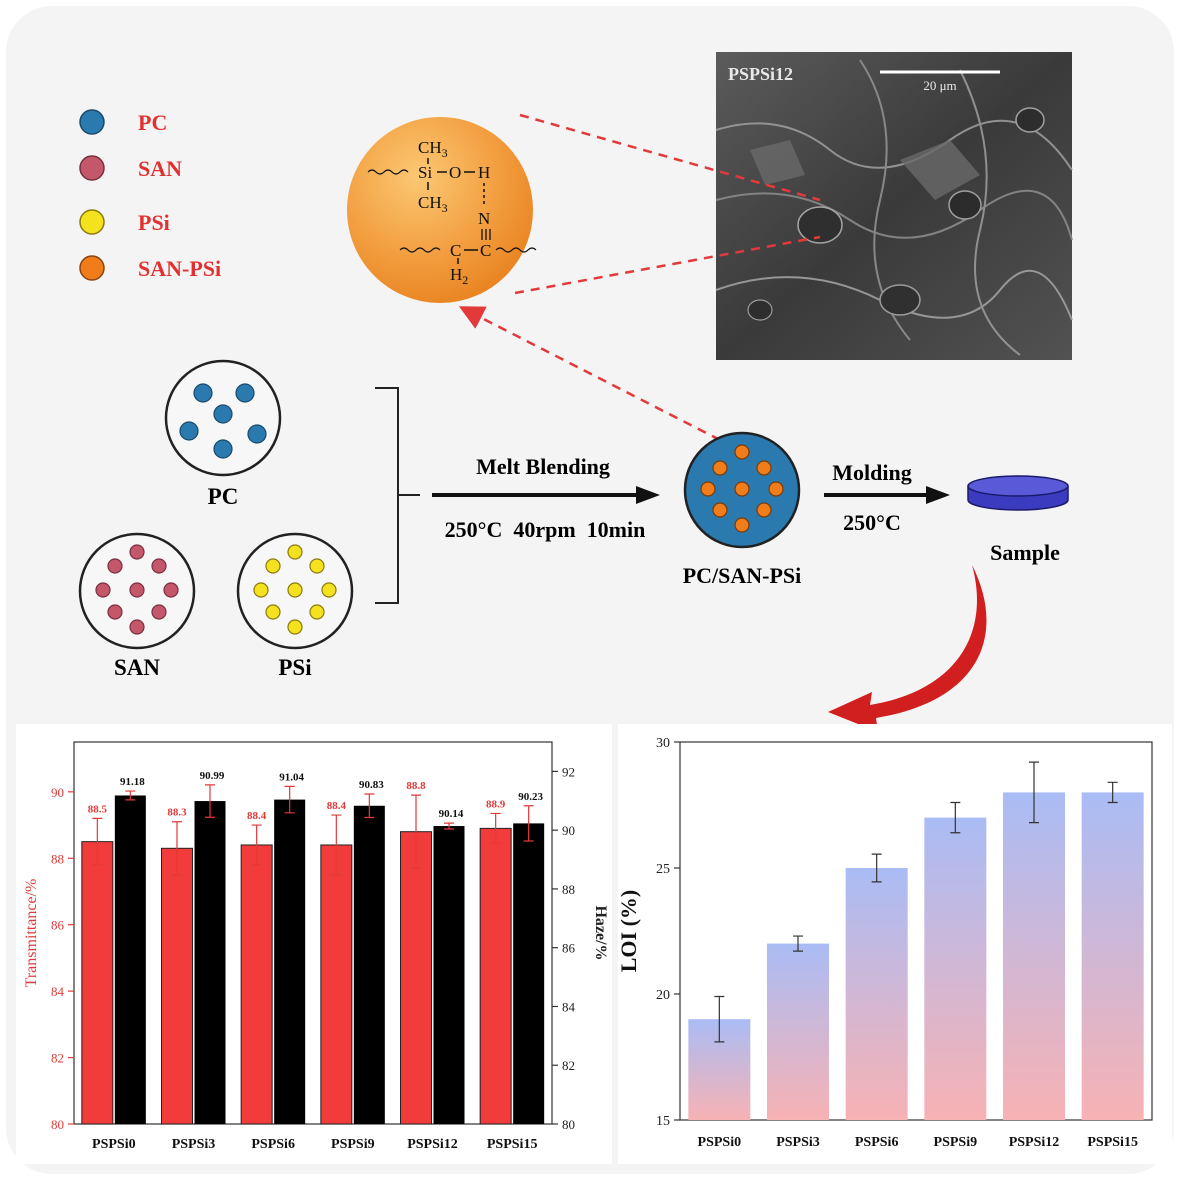  I want to click on left-tick-label: 84, so click(58, 991).